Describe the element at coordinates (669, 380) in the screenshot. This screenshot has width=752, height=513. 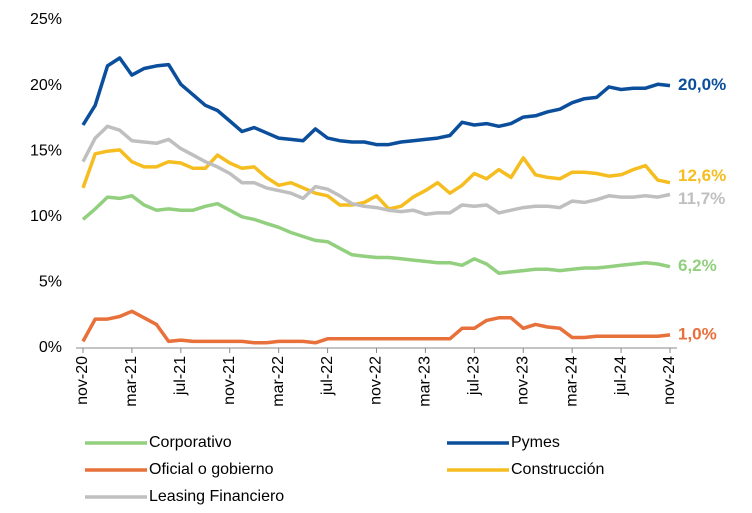
I see `x-tick-label: nov-24` at that location.